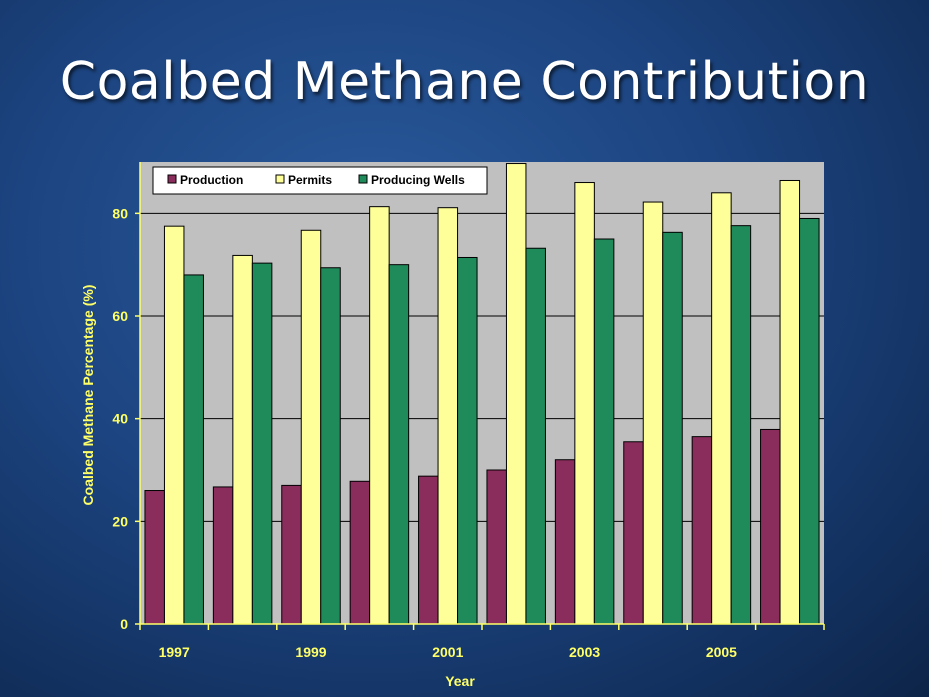 This screenshot has width=929, height=697. Describe the element at coordinates (418, 180) in the screenshot. I see `legend-label: Producing Wells` at that location.